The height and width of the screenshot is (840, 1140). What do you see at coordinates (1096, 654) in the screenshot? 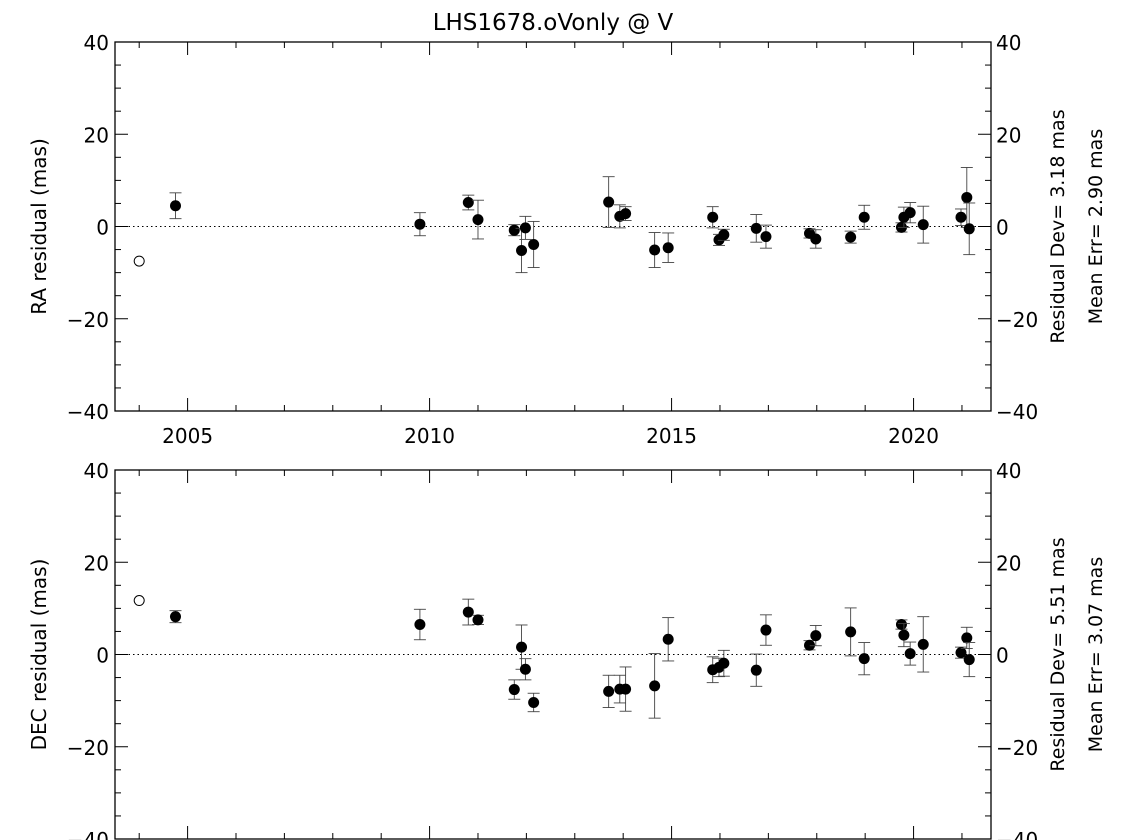
I see `residual-stats-label: Mean Err= 3.07 mas` at bounding box center [1096, 654].